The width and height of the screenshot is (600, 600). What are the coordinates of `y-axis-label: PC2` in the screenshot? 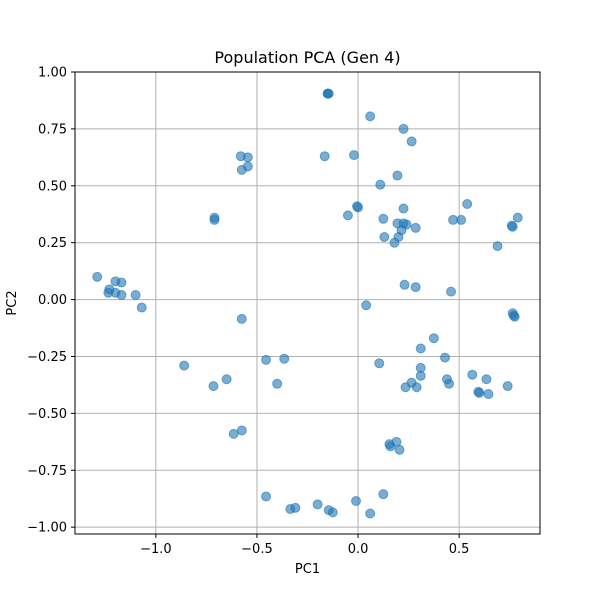 It's located at (12, 302).